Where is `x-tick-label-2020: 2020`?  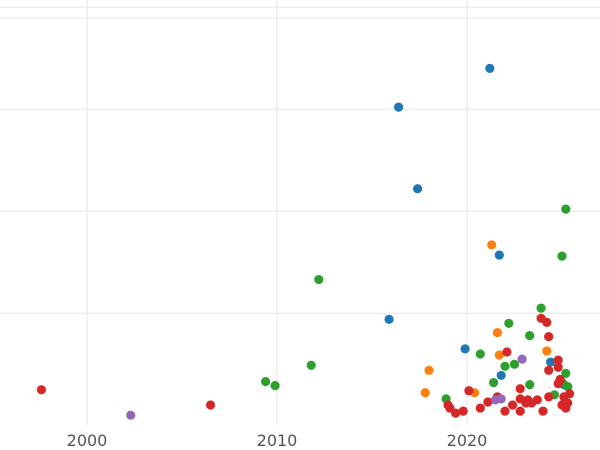 x-tick-label-2020: 2020 is located at coordinates (467, 440).